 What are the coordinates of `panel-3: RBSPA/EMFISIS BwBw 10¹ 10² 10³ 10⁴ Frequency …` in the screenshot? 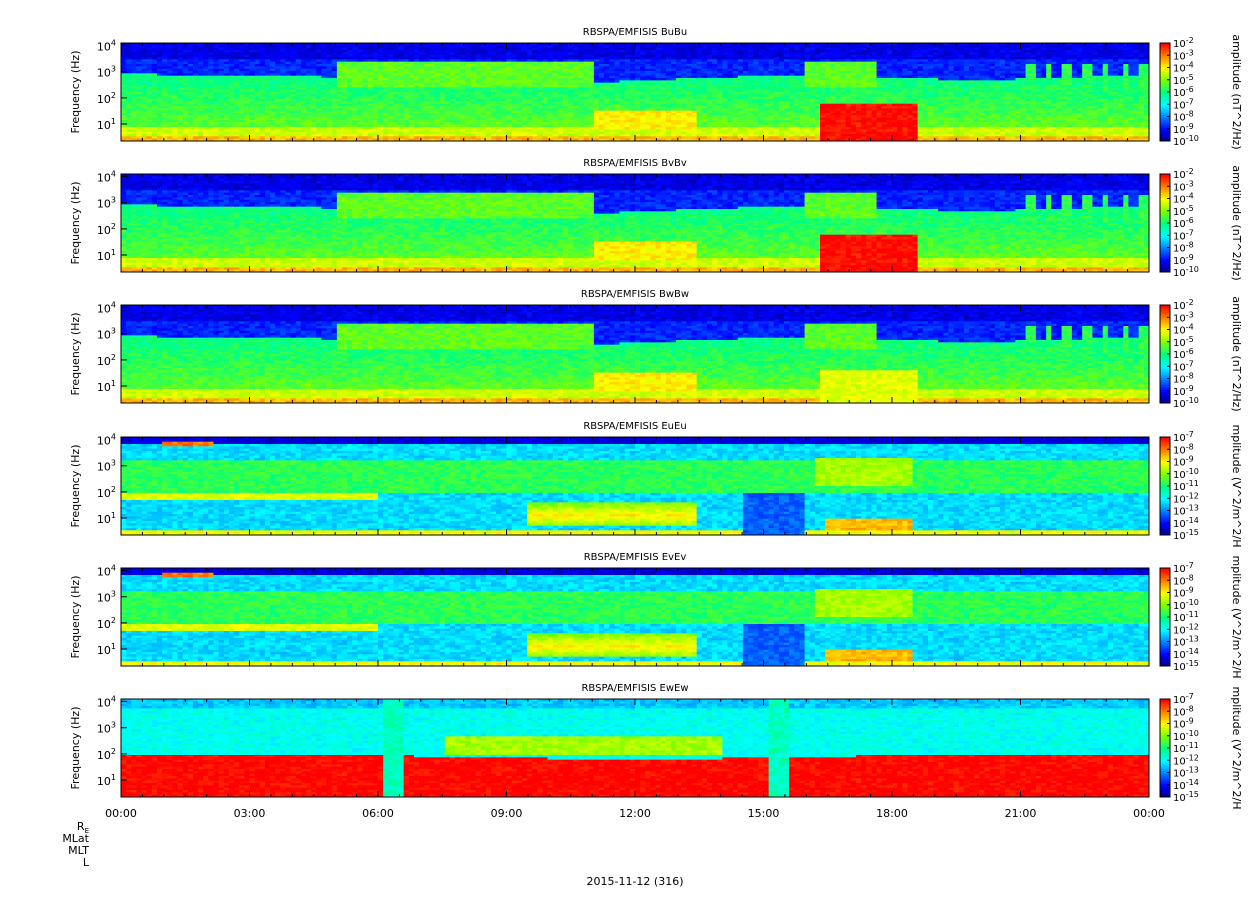 It's located at (656, 350).